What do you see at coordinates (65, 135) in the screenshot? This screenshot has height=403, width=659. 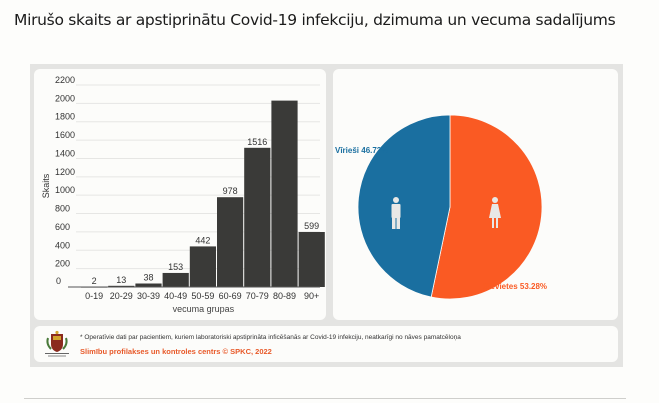 I see `y-tick-label: 1600` at bounding box center [65, 135].